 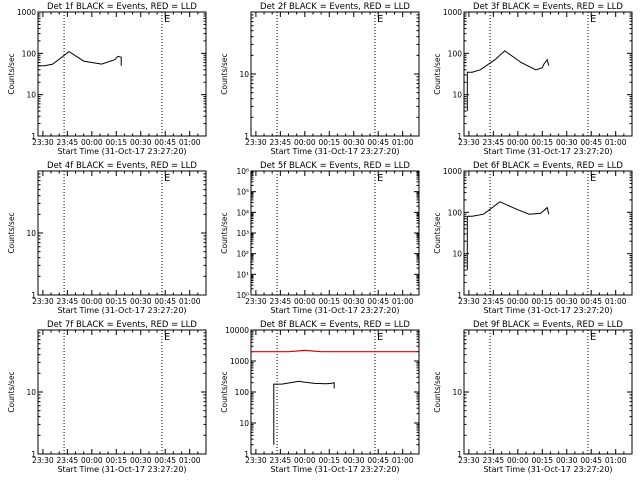 What do you see at coordinates (122, 166) in the screenshot?
I see `chart-title: Det 4f BLACK = Events, RED = LLD` at bounding box center [122, 166].